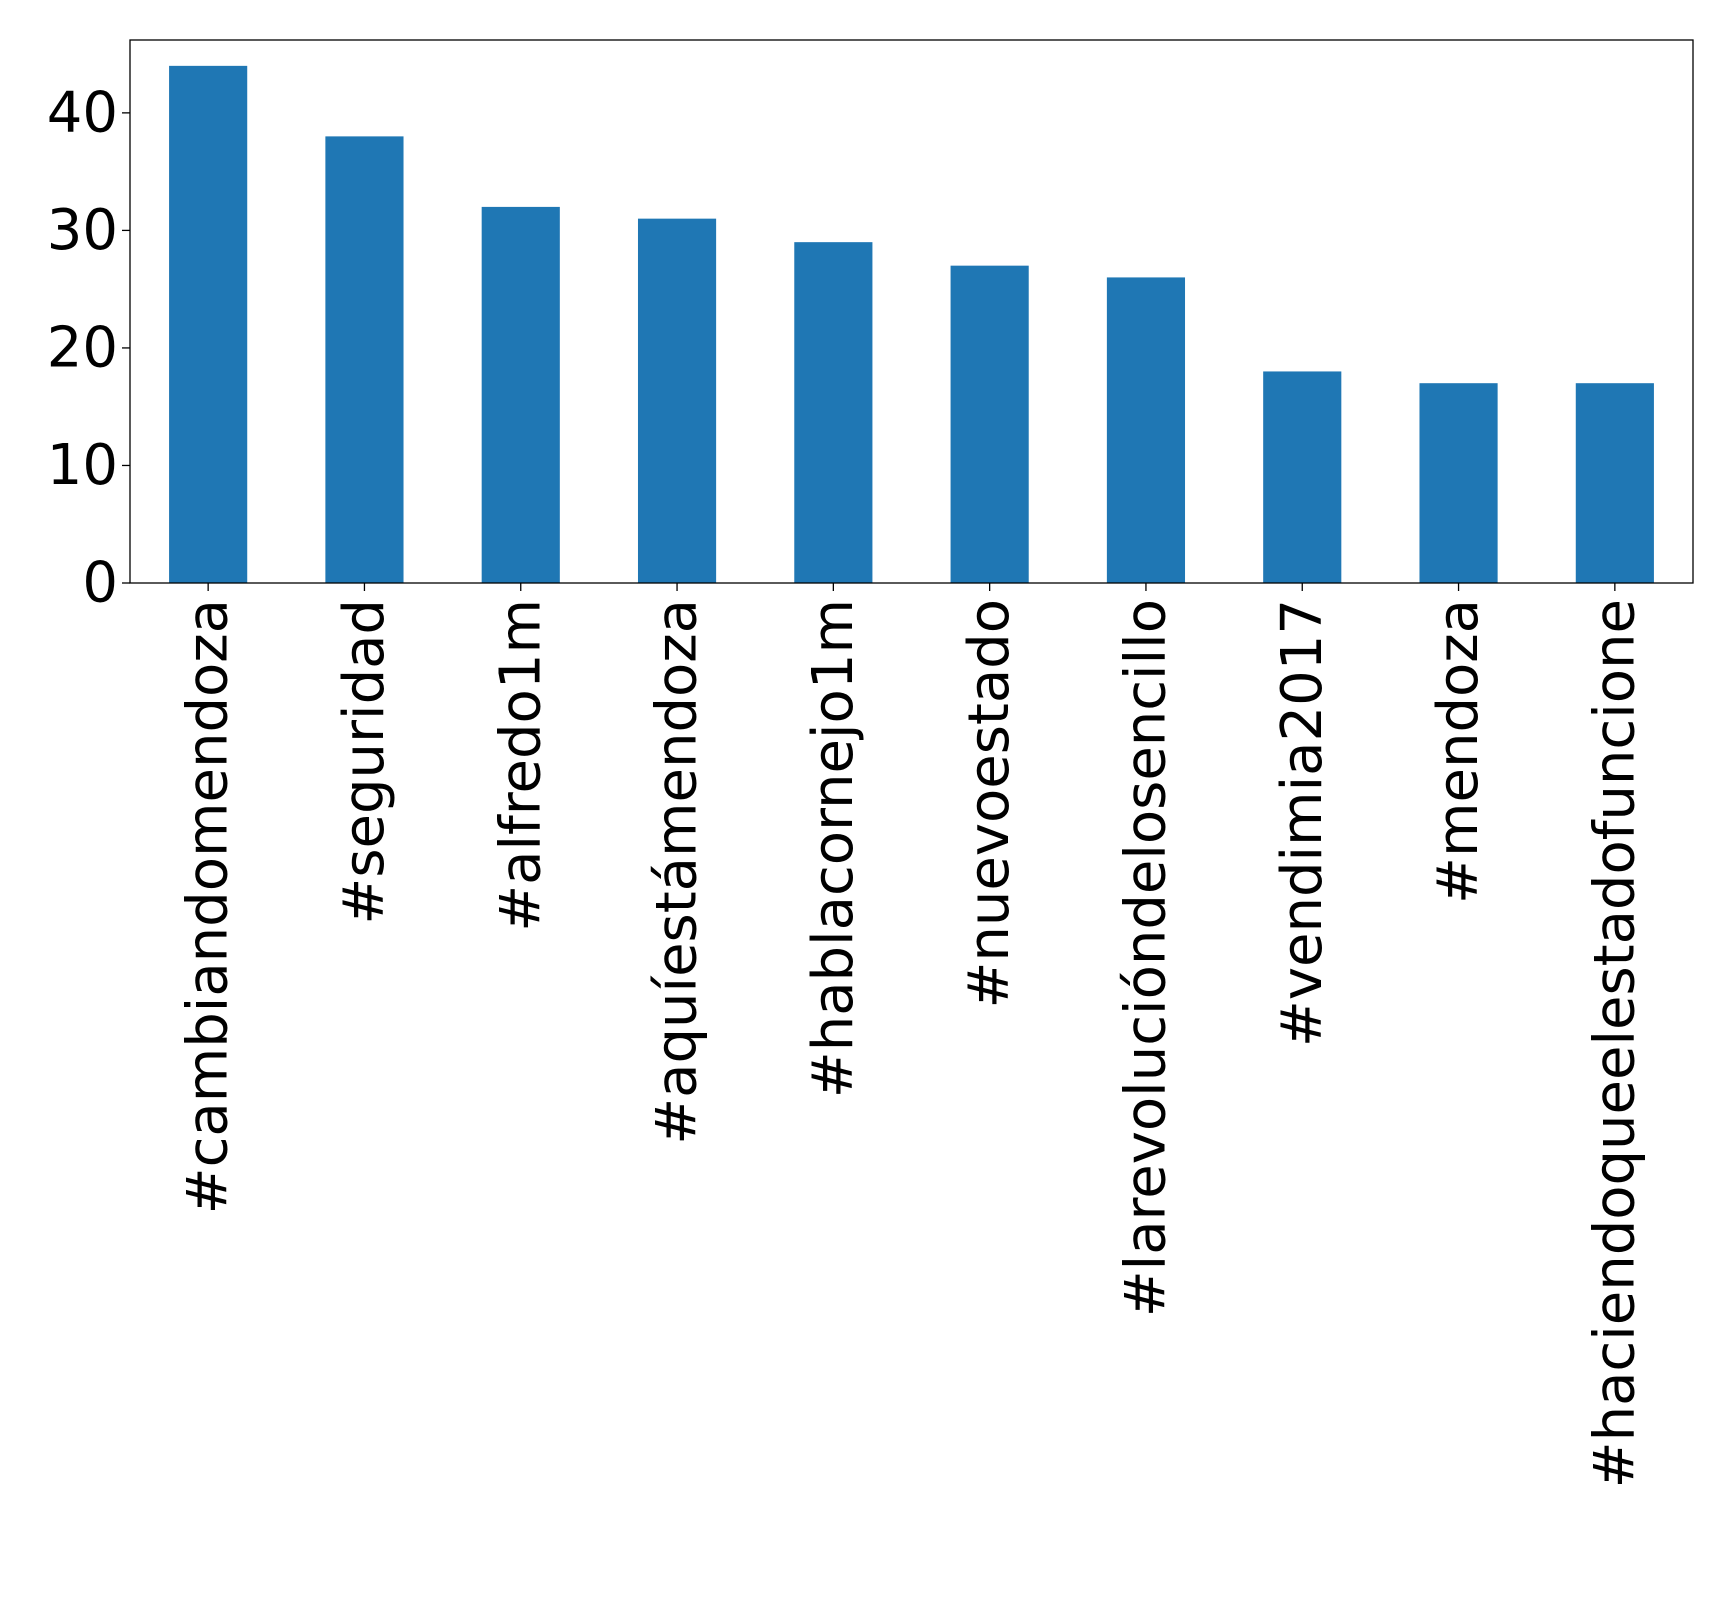  Describe the element at coordinates (364, 762) in the screenshot. I see `x-tick-label: #seguridad` at that location.